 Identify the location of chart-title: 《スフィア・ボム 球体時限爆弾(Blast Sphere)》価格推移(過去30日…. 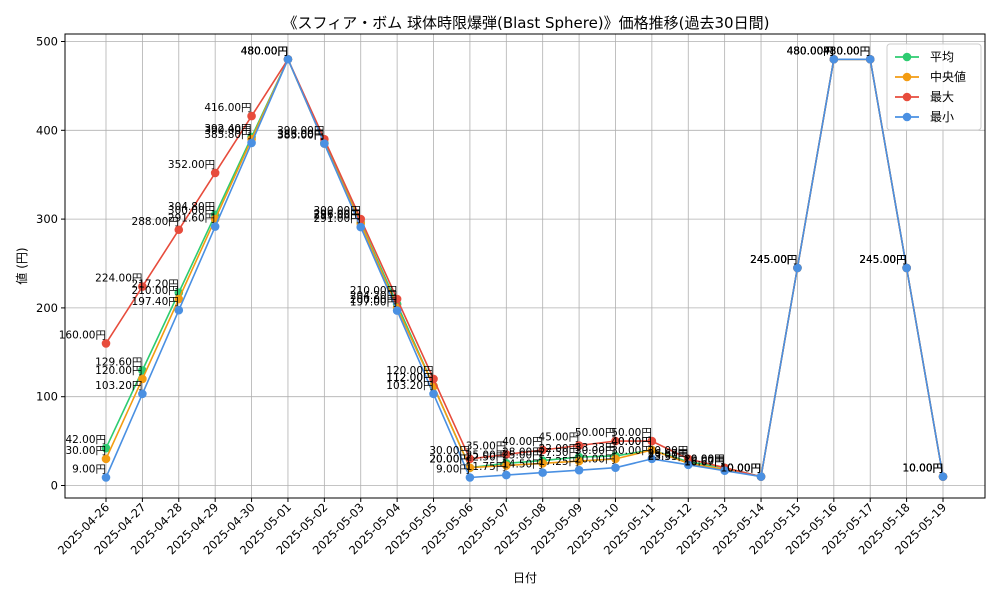
(526, 23).